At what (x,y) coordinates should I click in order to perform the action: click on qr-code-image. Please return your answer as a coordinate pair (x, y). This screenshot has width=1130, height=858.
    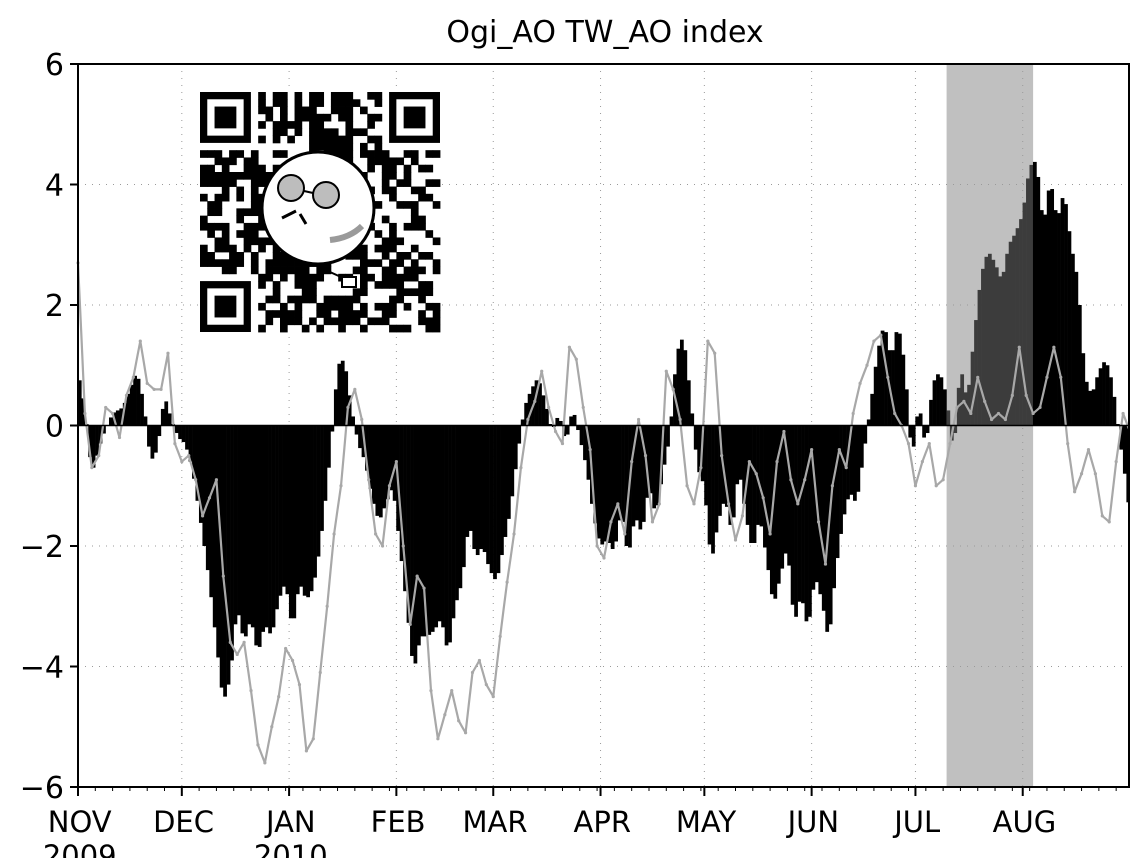
    Looking at the image, I should click on (320, 212).